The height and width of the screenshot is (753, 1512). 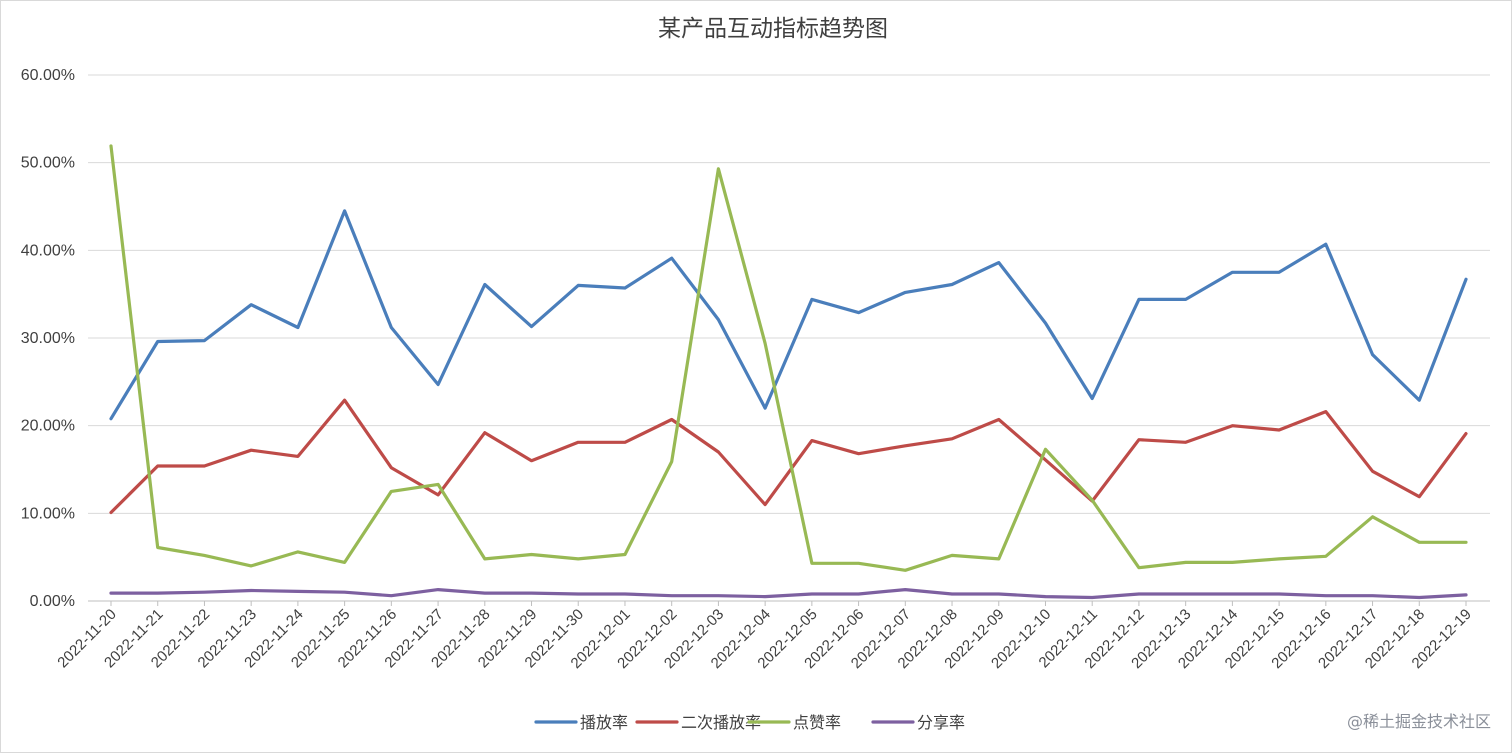 What do you see at coordinates (48, 513) in the screenshot?
I see `y-tick-label: 10.00%` at bounding box center [48, 513].